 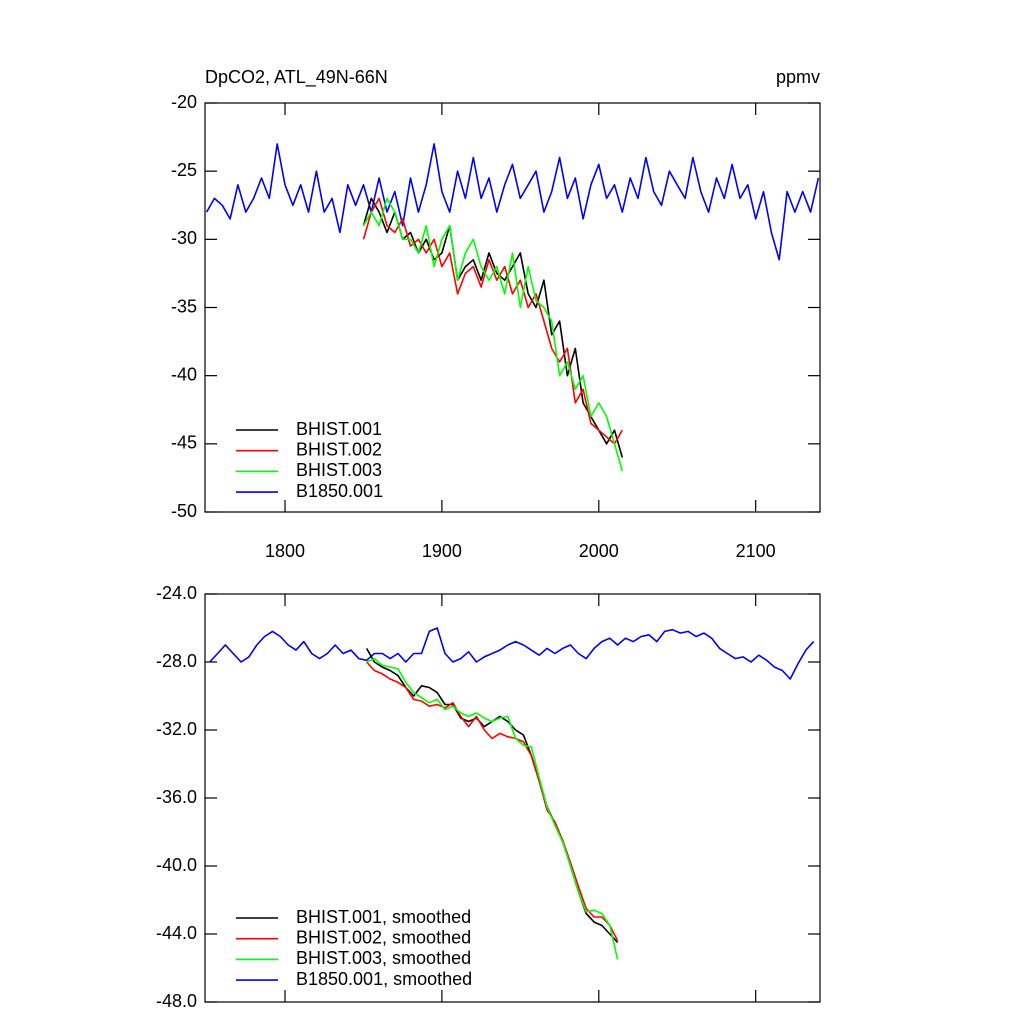 What do you see at coordinates (384, 979) in the screenshot?
I see `legend-label: B1850.001, smoothed` at bounding box center [384, 979].